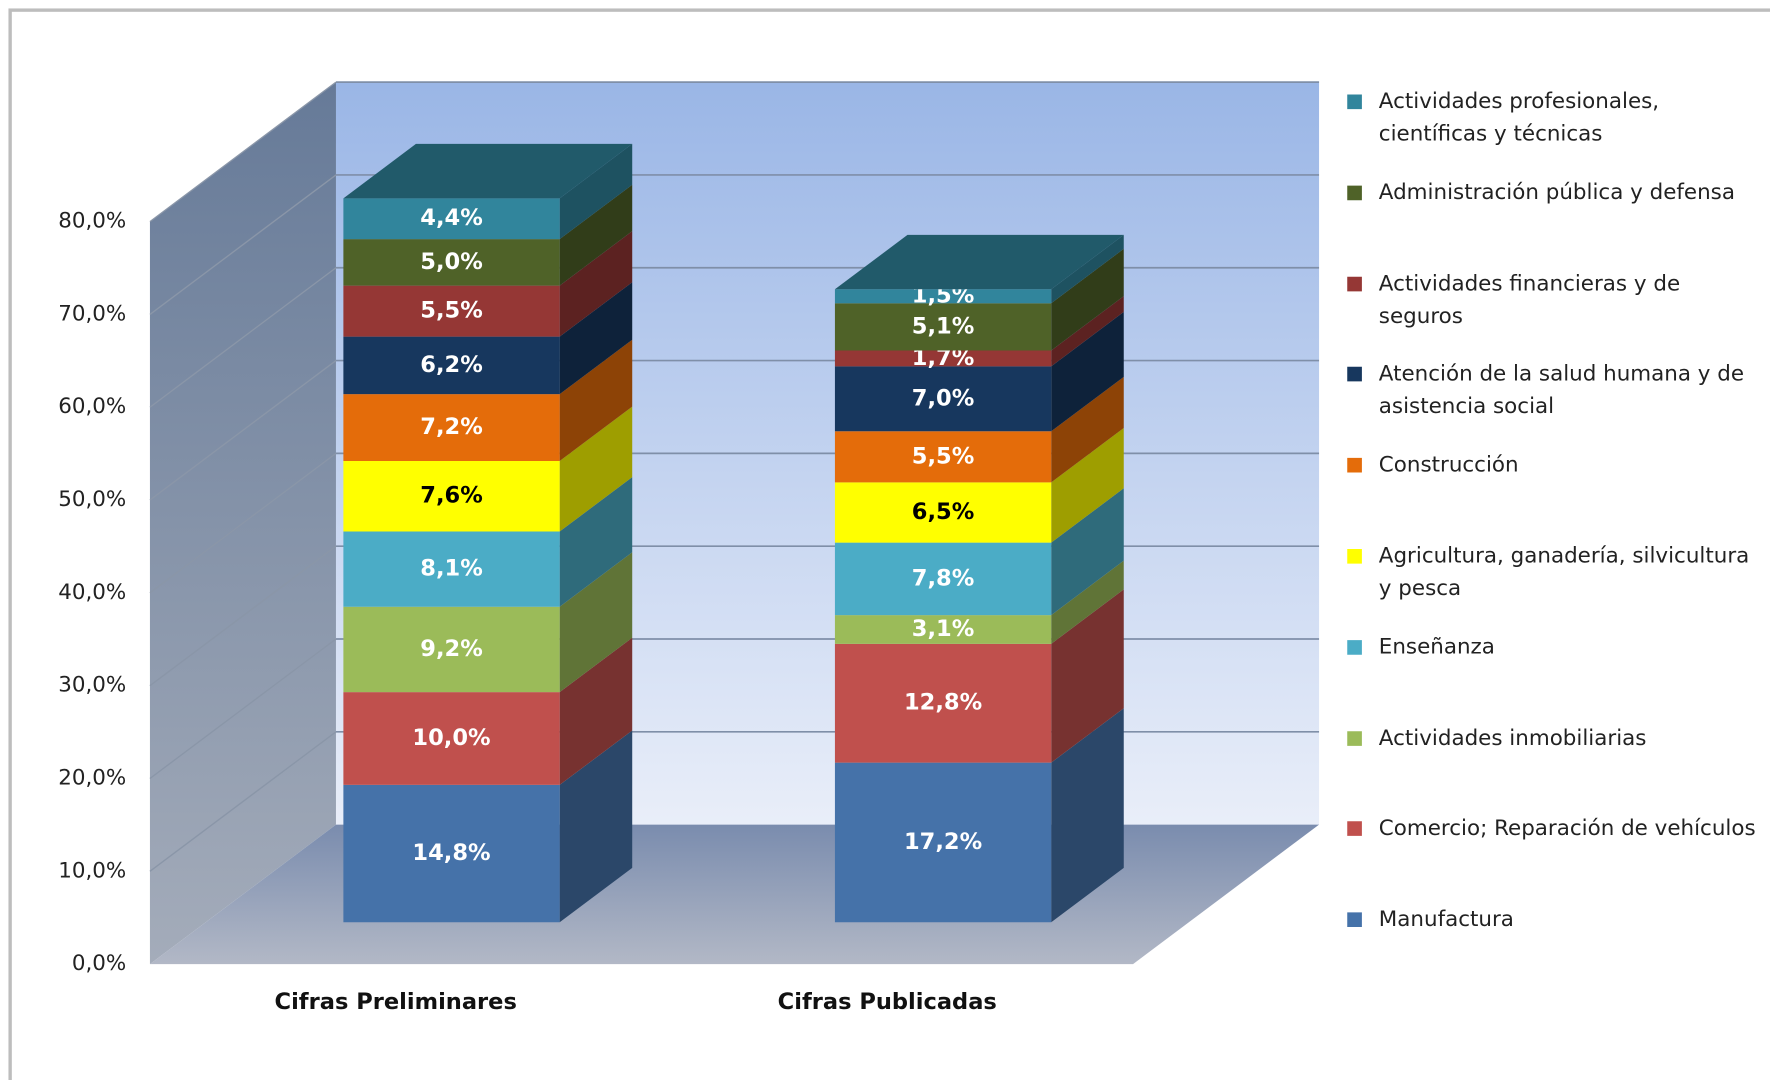 Image resolution: width=1770 pixels, height=1080 pixels. What do you see at coordinates (92, 499) in the screenshot?
I see `y-tick-label: 50,0%` at bounding box center [92, 499].